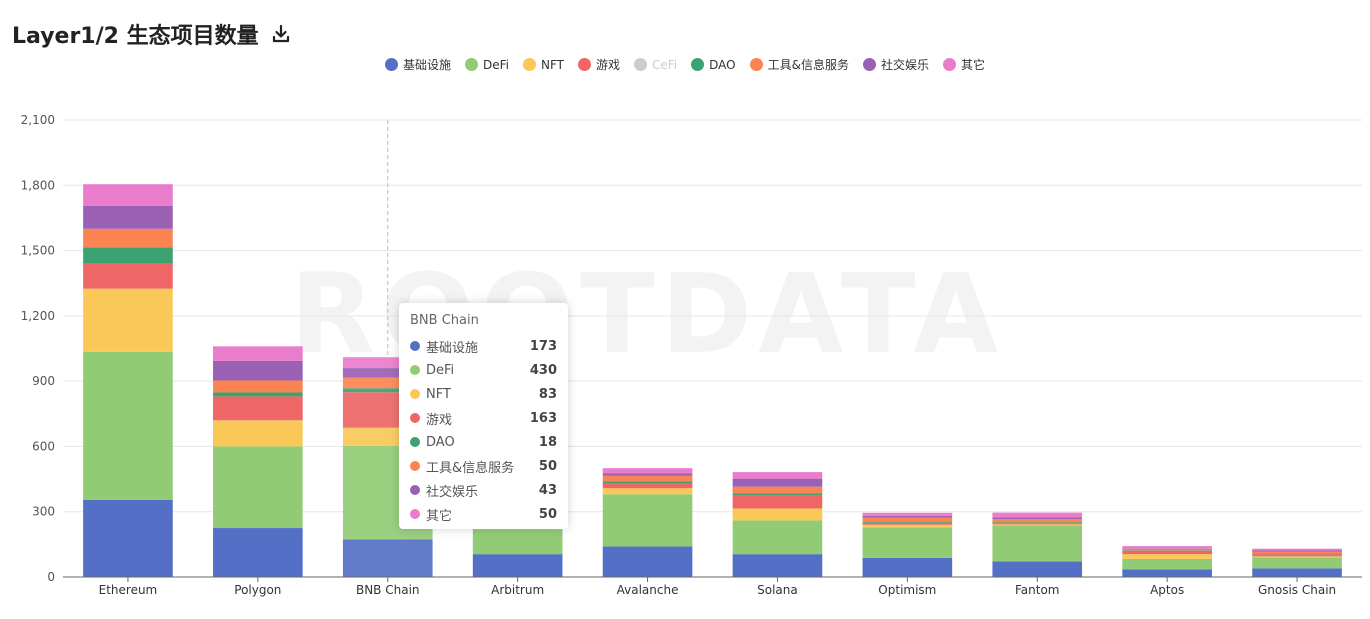  I want to click on tooltip-row: 游戏 163, so click(483, 418).